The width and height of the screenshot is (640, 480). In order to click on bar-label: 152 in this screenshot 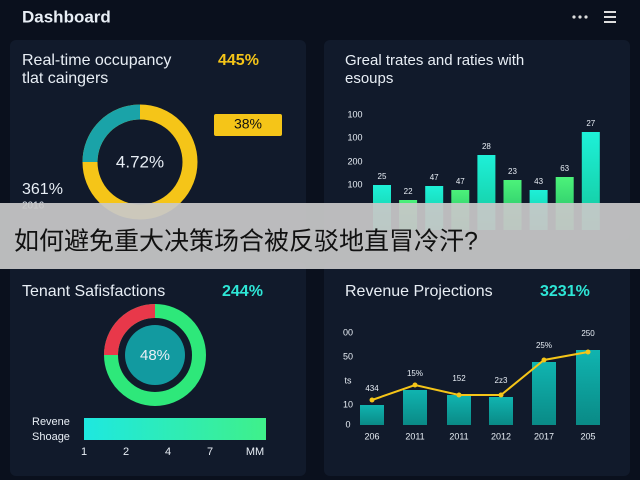, I will do `click(459, 378)`.